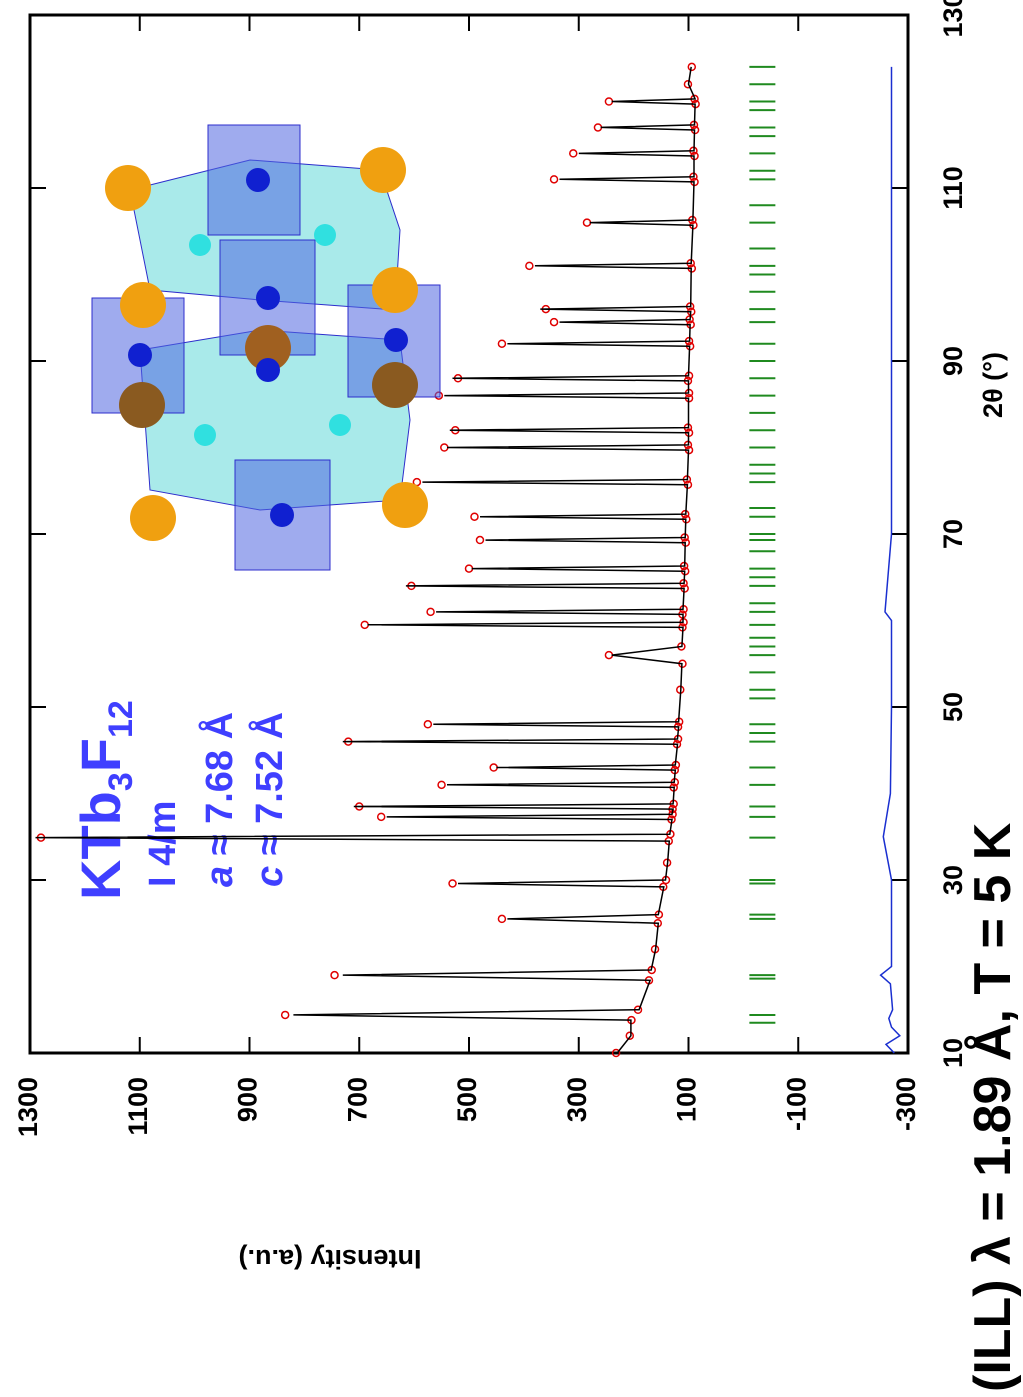 Image resolution: width=1023 pixels, height=1397 pixels. Describe the element at coordinates (953, 361) in the screenshot. I see `x-tick-label: 90` at that location.